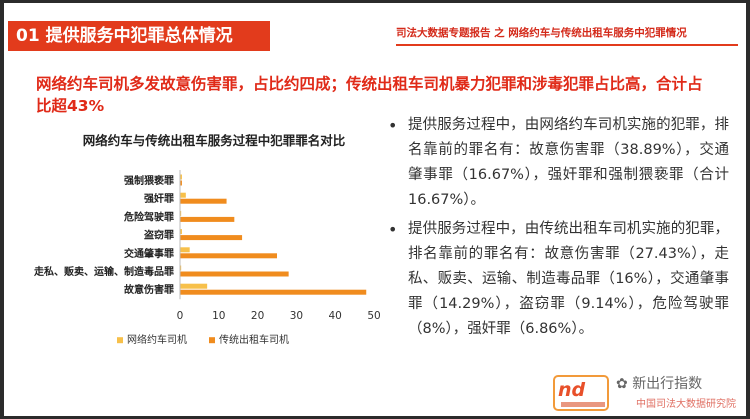  What do you see at coordinates (583, 404) in the screenshot?
I see `nd-logo-underline` at bounding box center [583, 404].